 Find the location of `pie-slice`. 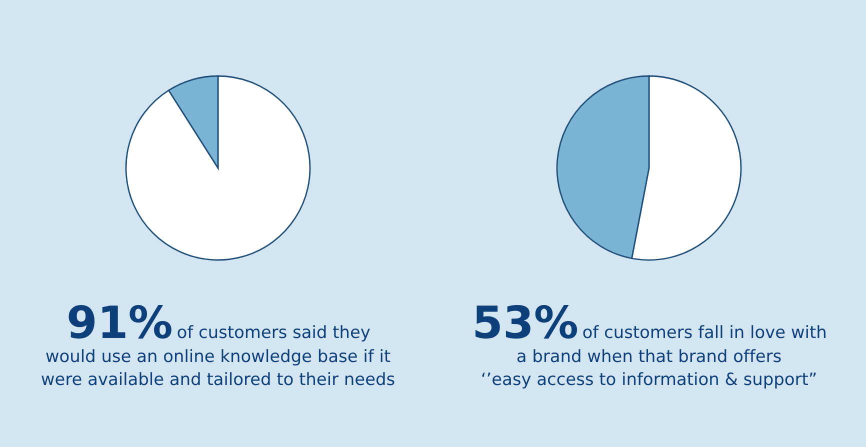

pie-slice is located at coordinates (218, 168).